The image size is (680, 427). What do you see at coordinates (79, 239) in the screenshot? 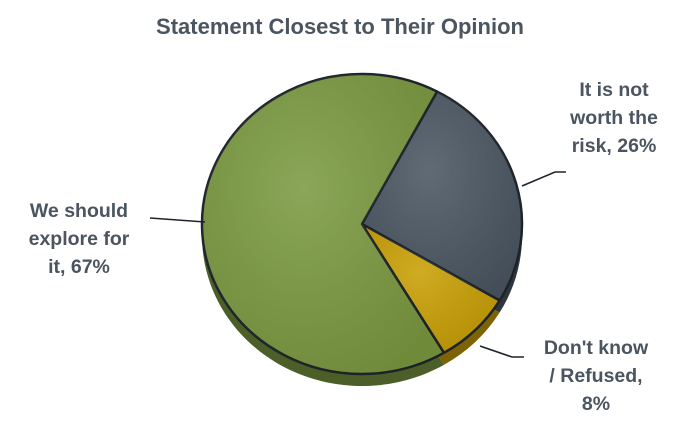
I see `slice-label-explore: We should explore for it, 67%` at bounding box center [79, 239].